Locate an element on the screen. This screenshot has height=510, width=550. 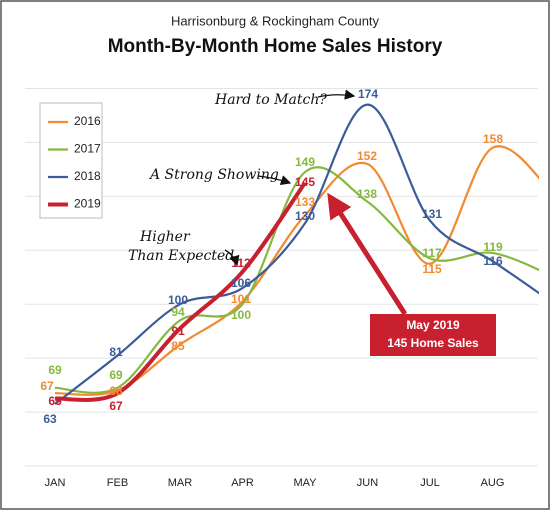
data-label: 149 is located at coordinates (305, 162).